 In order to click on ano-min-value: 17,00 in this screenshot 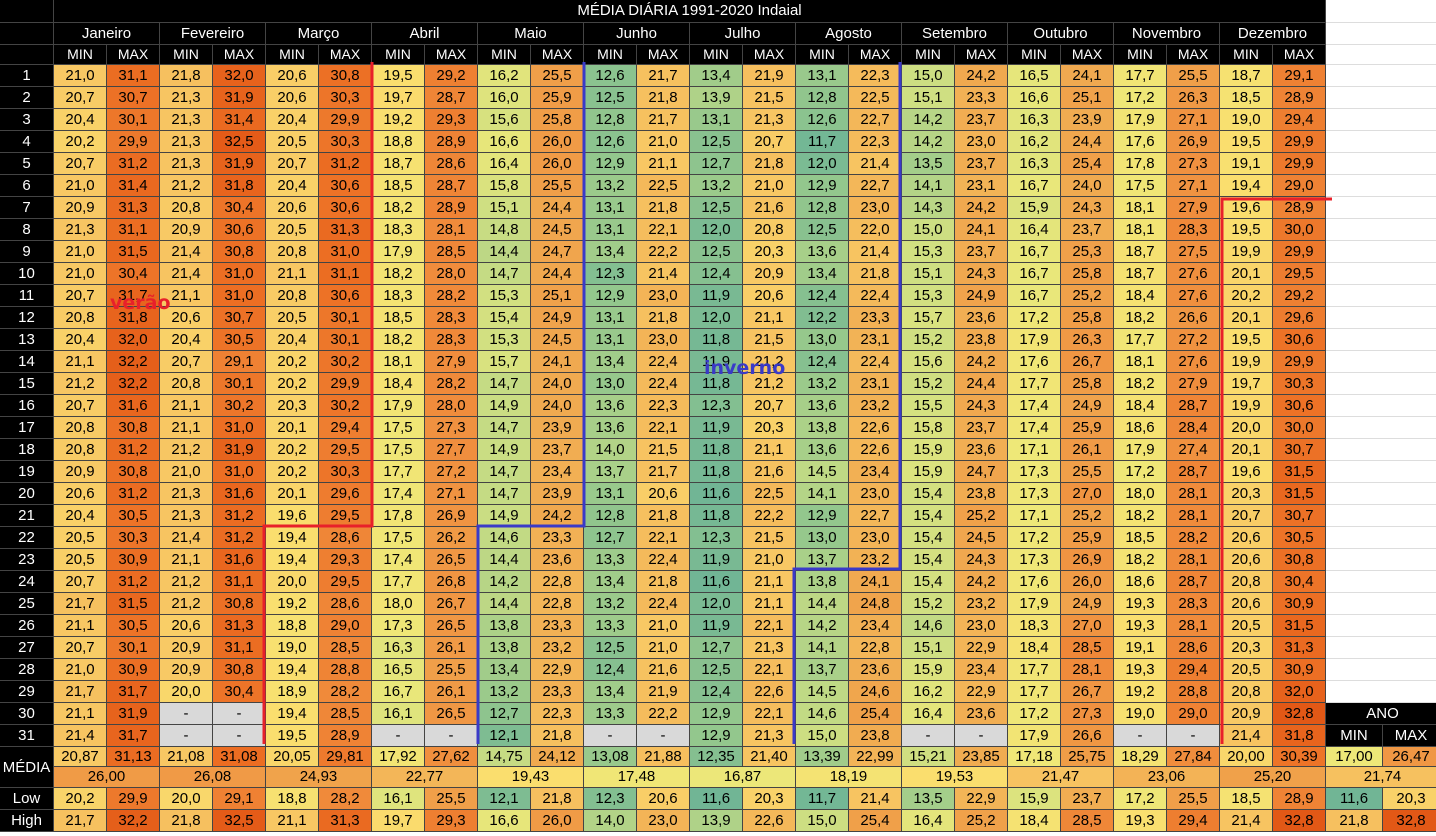, I will do `click(1354, 757)`.